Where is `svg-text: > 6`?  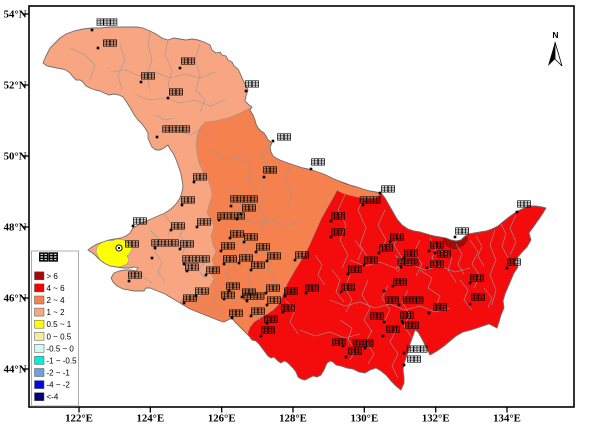
svg-text: > 6 is located at coordinates (53, 276).